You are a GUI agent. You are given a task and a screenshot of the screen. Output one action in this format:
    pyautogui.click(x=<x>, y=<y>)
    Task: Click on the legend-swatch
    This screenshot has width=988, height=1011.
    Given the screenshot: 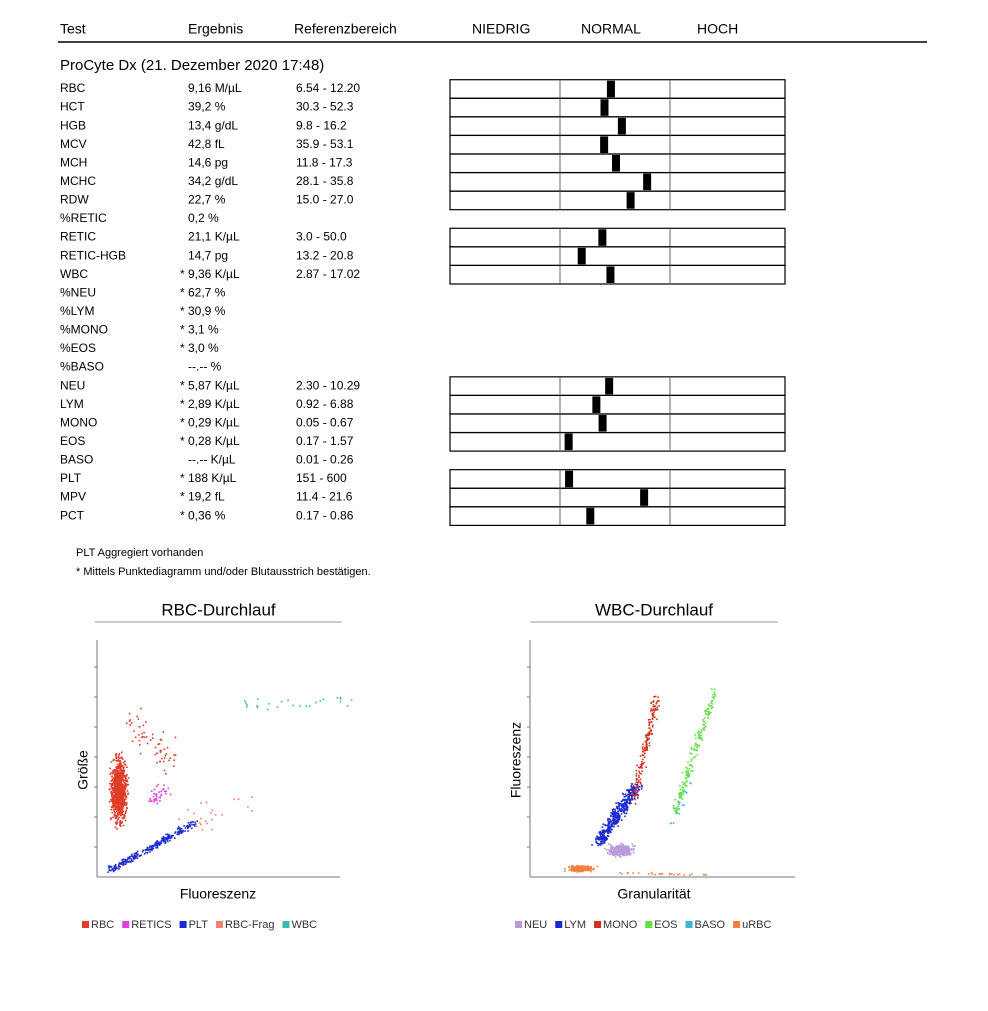 What is the action you would take?
    pyautogui.click(x=649, y=924)
    